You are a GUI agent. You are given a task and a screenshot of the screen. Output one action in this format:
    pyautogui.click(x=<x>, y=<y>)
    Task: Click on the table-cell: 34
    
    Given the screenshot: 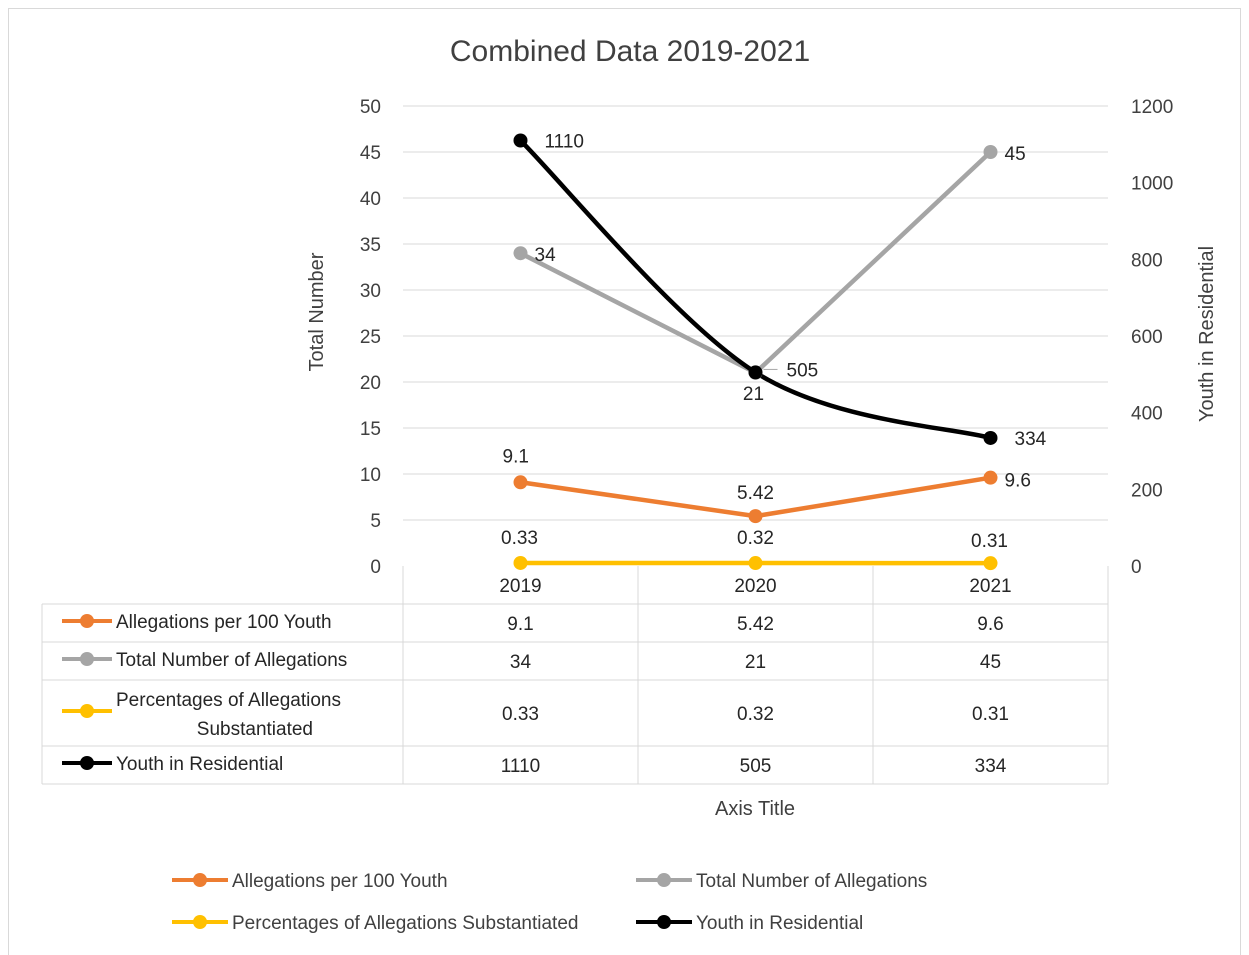 What is the action you would take?
    pyautogui.click(x=521, y=662)
    